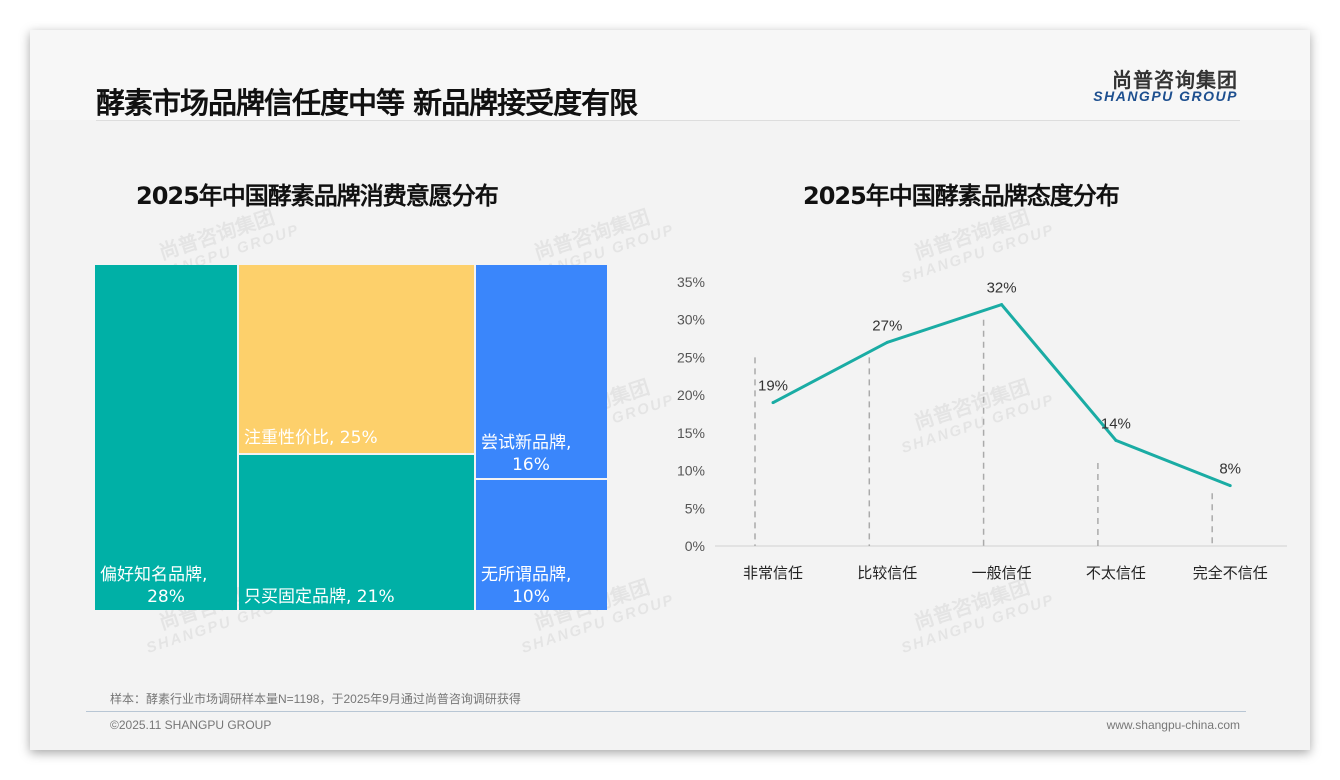 Image resolution: width=1340 pixels, height=780 pixels. Describe the element at coordinates (526, 575) in the screenshot. I see `tile-label: 无所谓品牌,` at that location.